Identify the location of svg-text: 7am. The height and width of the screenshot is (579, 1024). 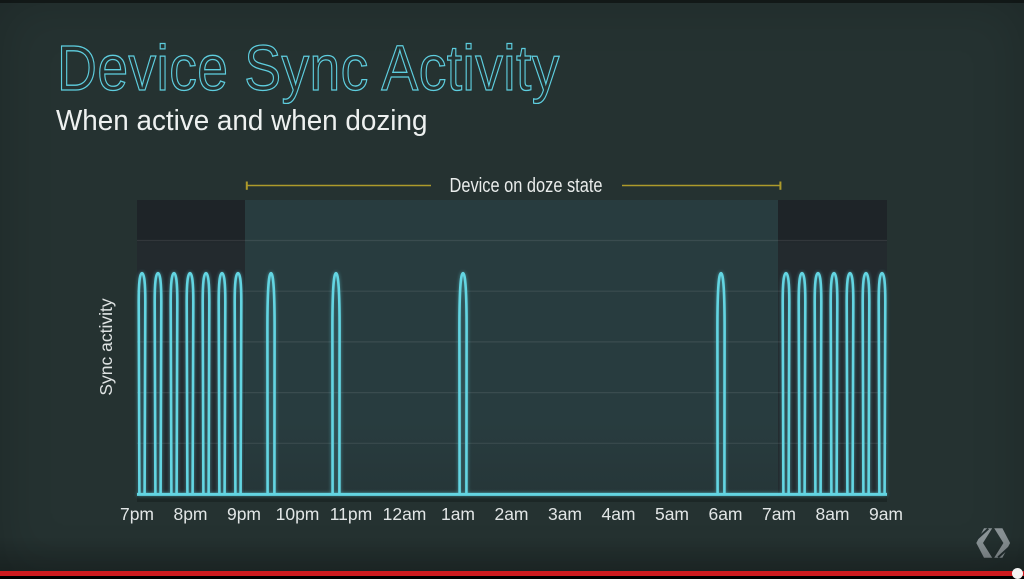
(779, 514).